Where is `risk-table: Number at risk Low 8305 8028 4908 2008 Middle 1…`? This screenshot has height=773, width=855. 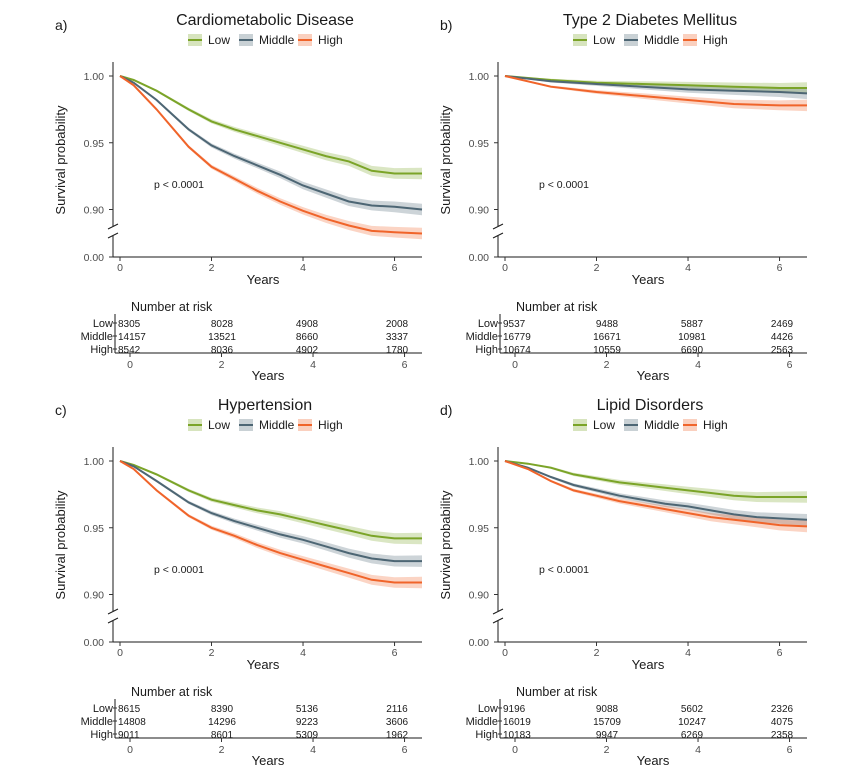
risk-table: Number at risk Low 8305 8028 4908 2008 Middle 1… is located at coordinates (251, 341).